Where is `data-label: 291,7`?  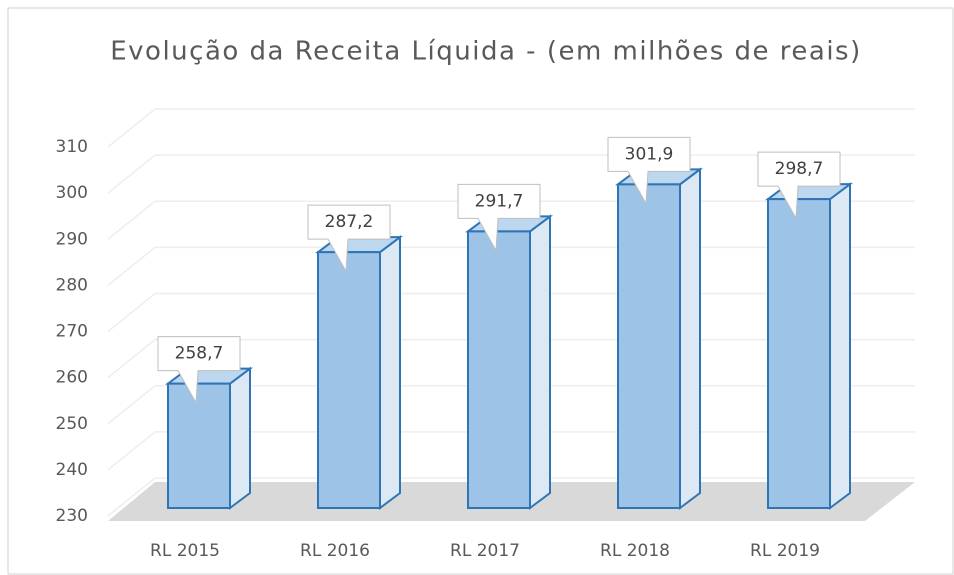 data-label: 291,7 is located at coordinates (499, 201).